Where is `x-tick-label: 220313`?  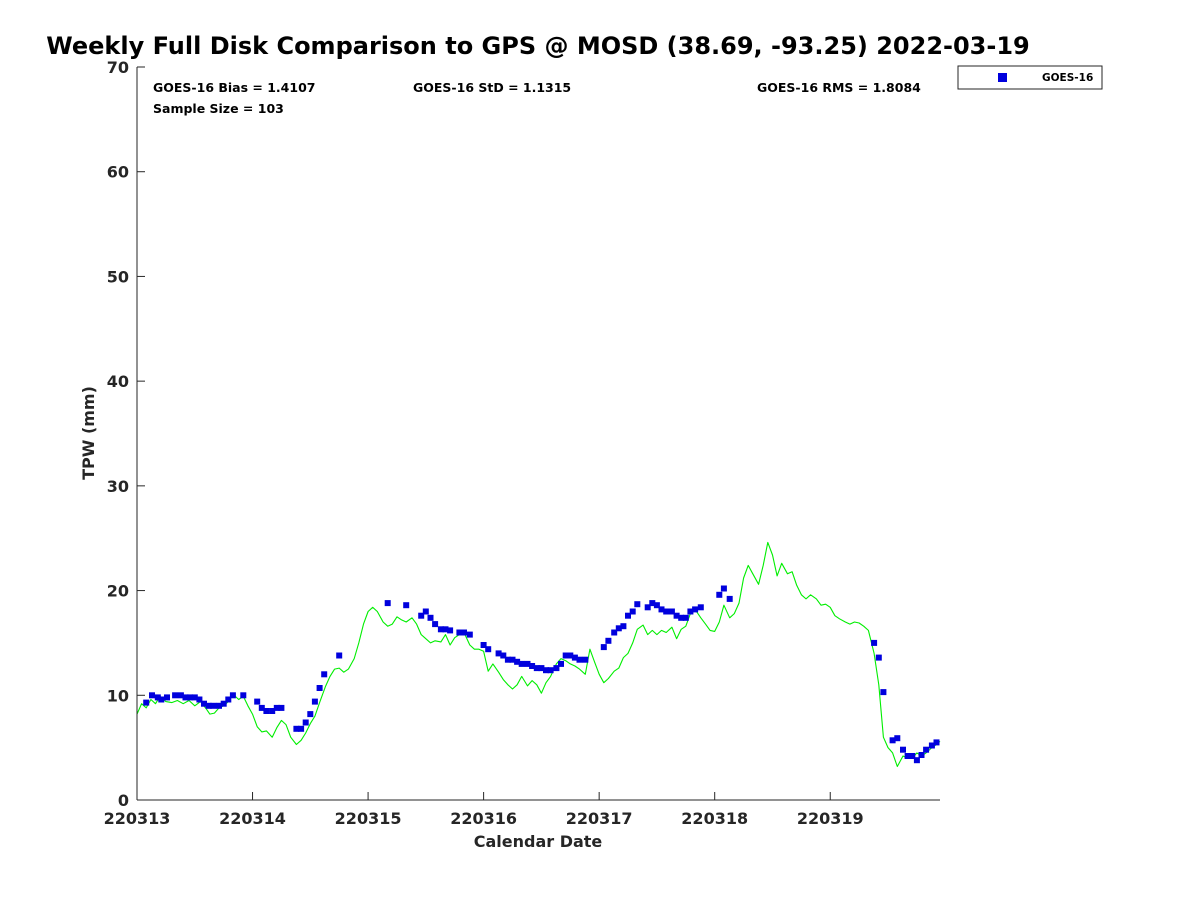 x-tick-label: 220313 is located at coordinates (137, 818).